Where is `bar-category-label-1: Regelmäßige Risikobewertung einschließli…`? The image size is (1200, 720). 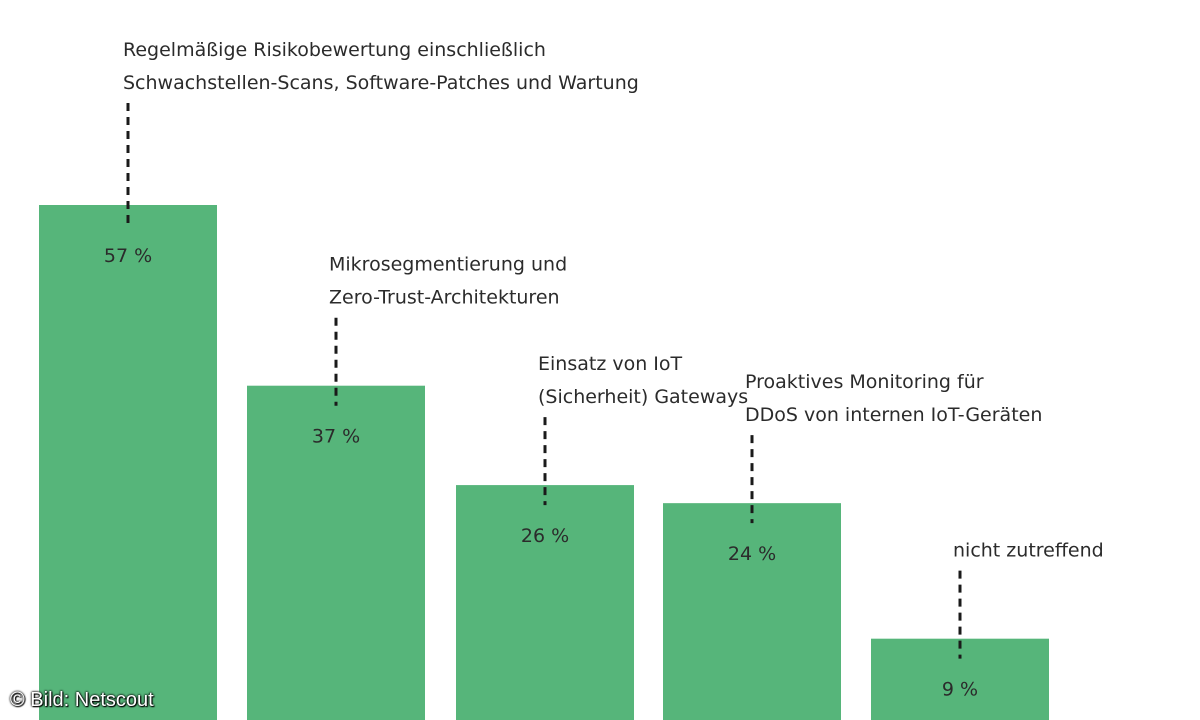 bar-category-label-1: Regelmäßige Risikobewertung einschließli… is located at coordinates (381, 66).